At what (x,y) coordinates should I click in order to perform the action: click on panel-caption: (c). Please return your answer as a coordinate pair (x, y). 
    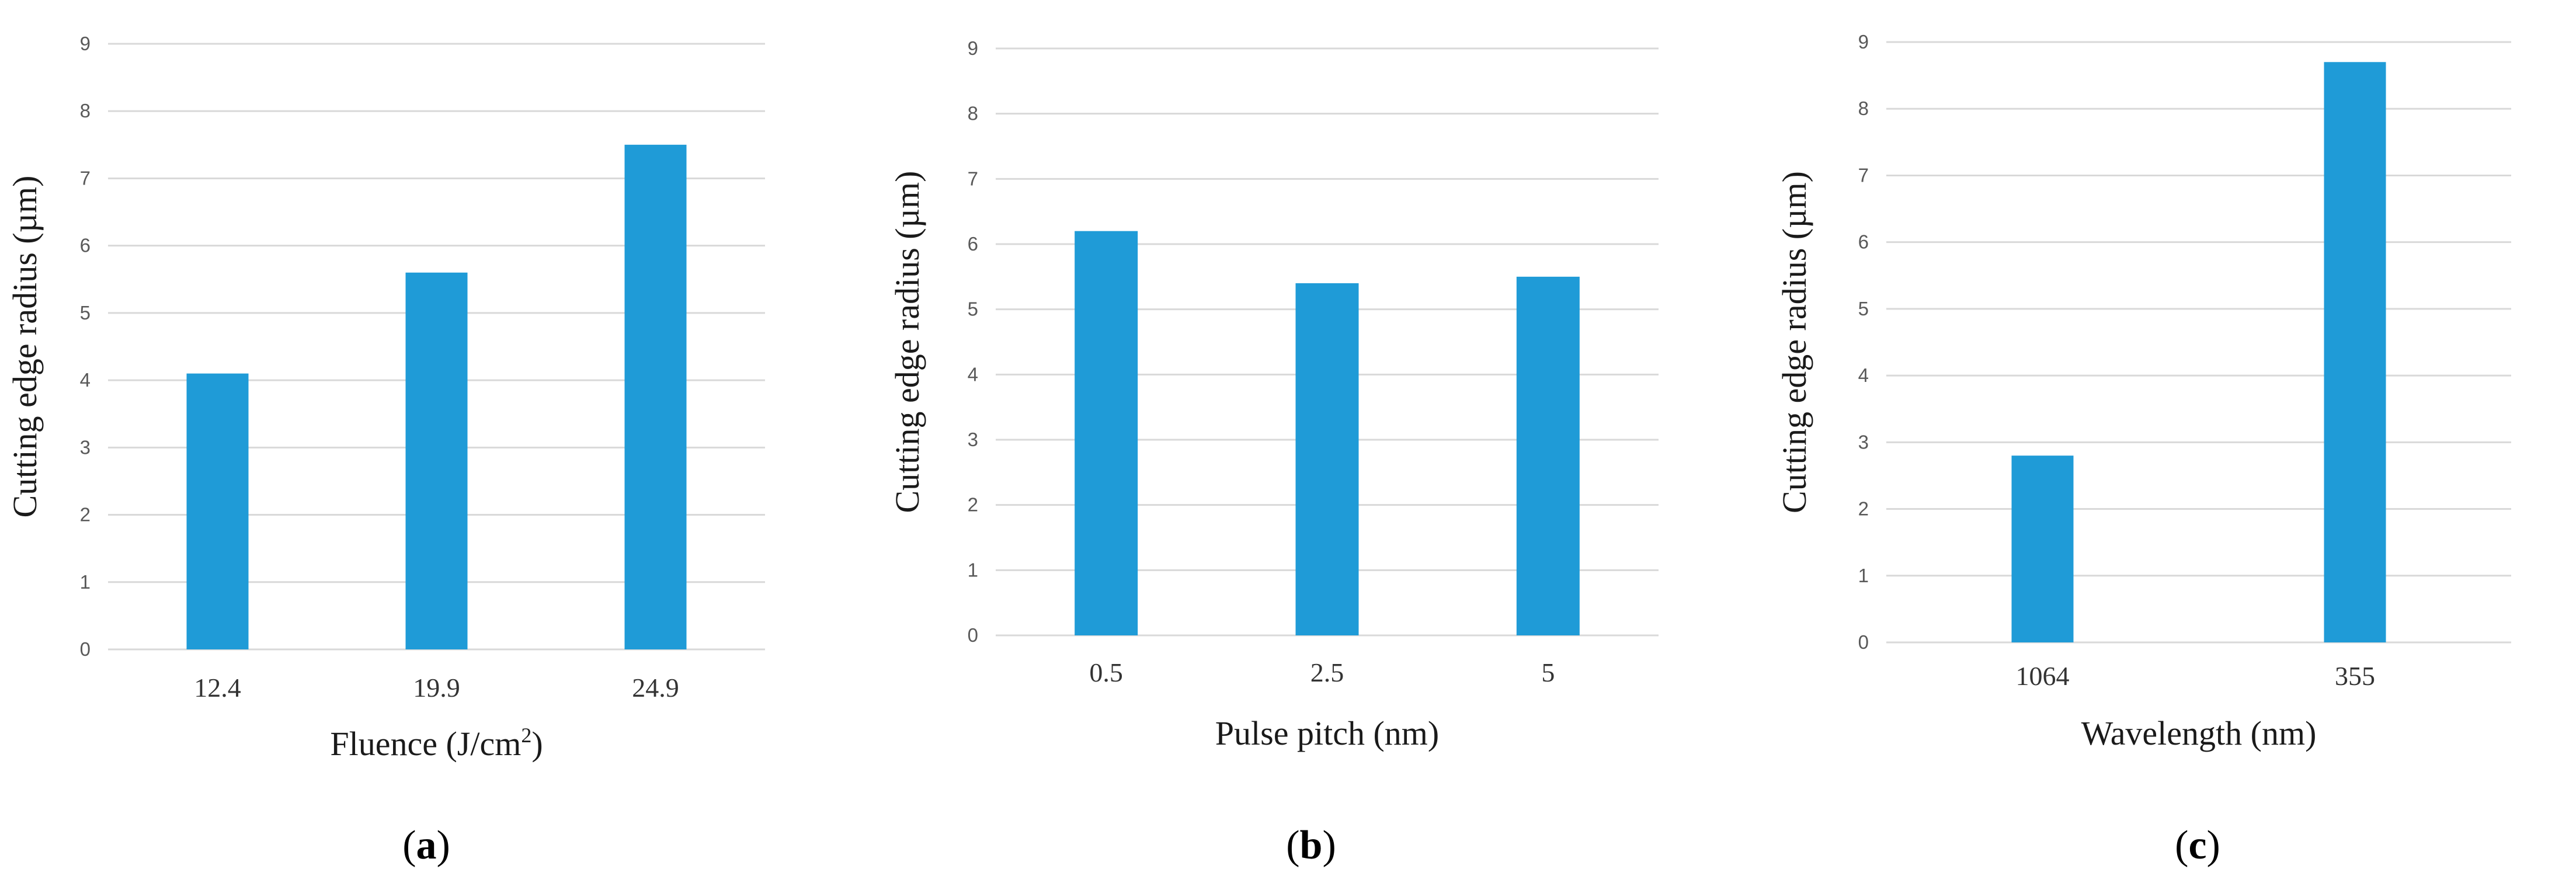
    Looking at the image, I should click on (2197, 845).